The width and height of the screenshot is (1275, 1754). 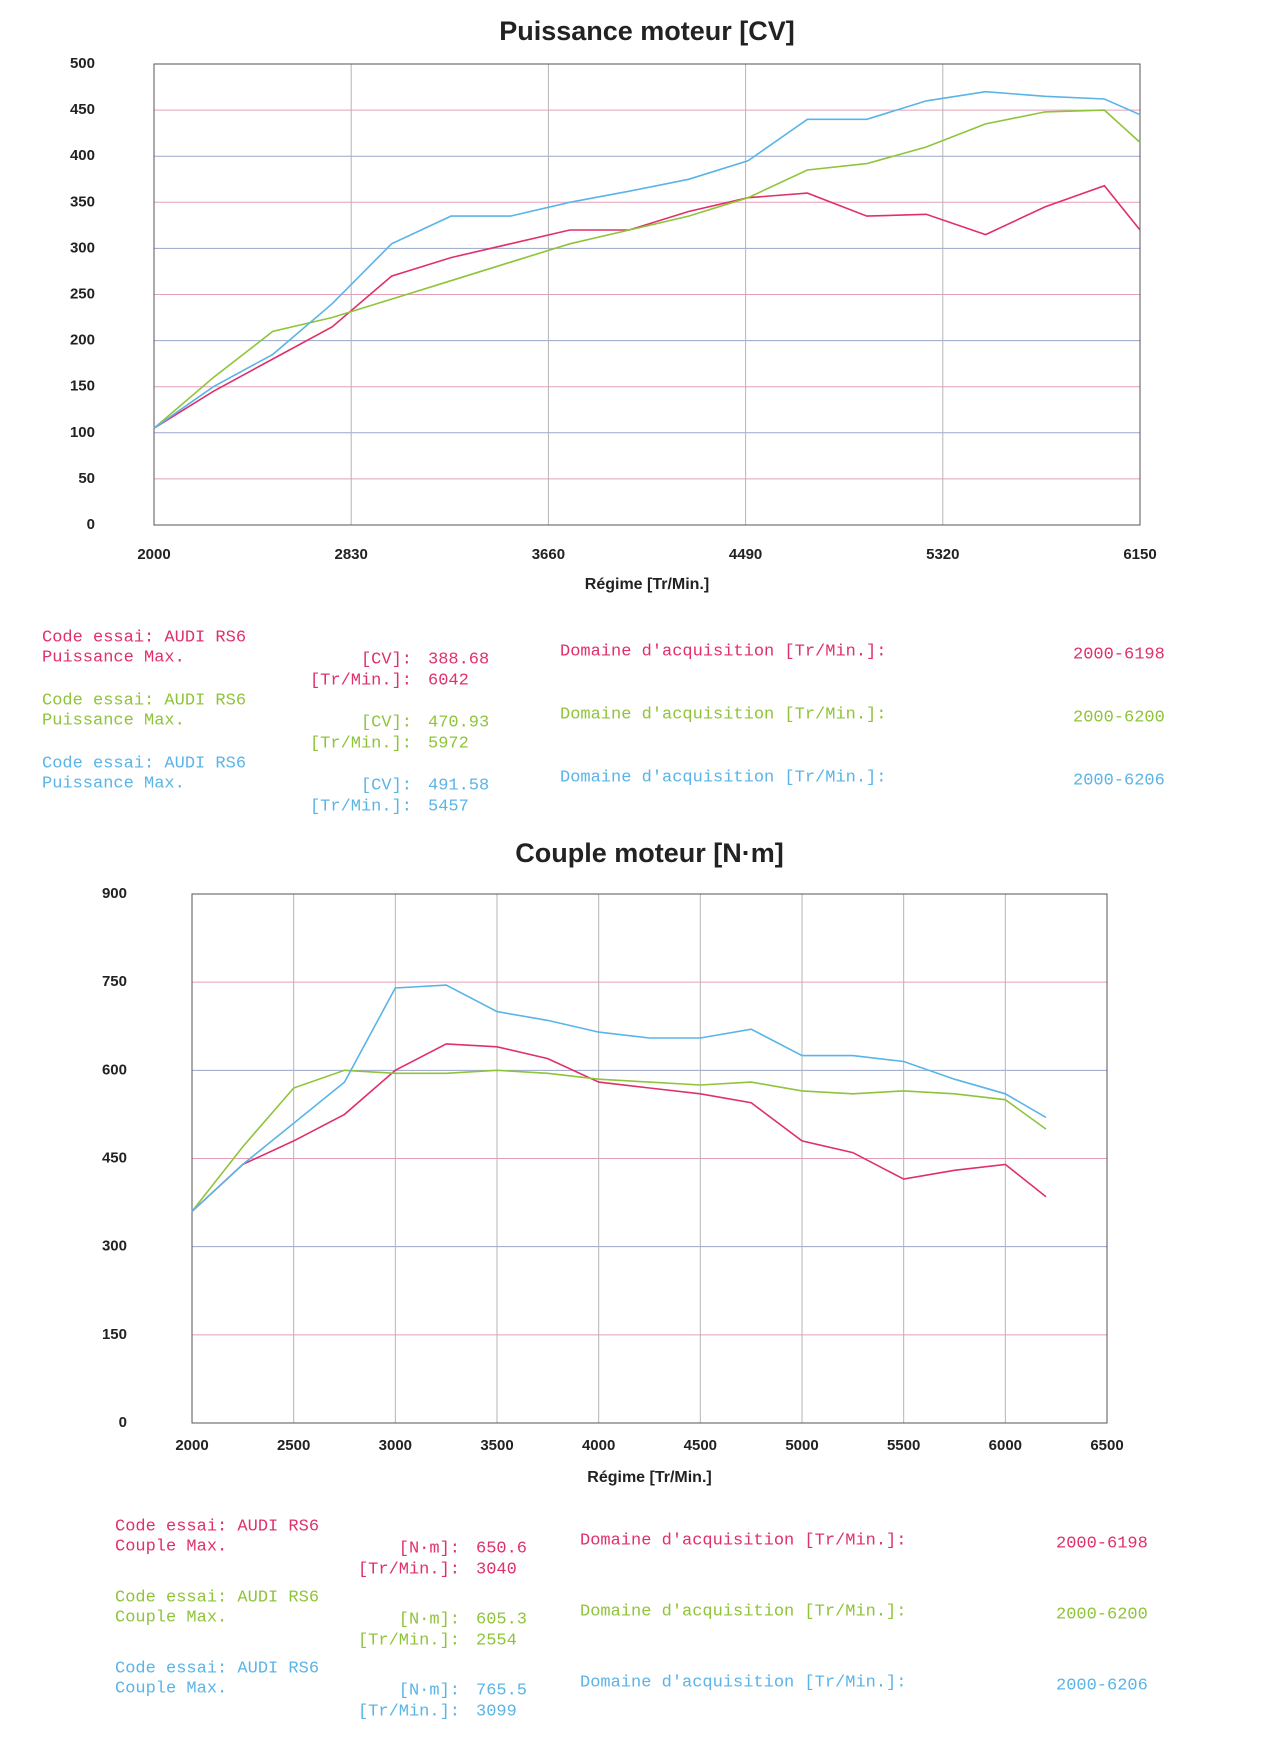 What do you see at coordinates (114, 893) in the screenshot?
I see `y-tick-label: 900` at bounding box center [114, 893].